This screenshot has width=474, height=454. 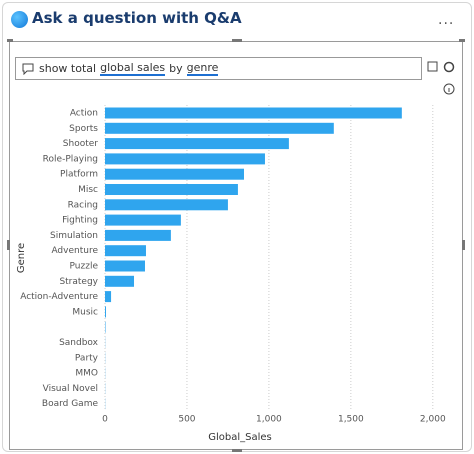 What do you see at coordinates (432, 66) in the screenshot?
I see `format-icon` at bounding box center [432, 66].